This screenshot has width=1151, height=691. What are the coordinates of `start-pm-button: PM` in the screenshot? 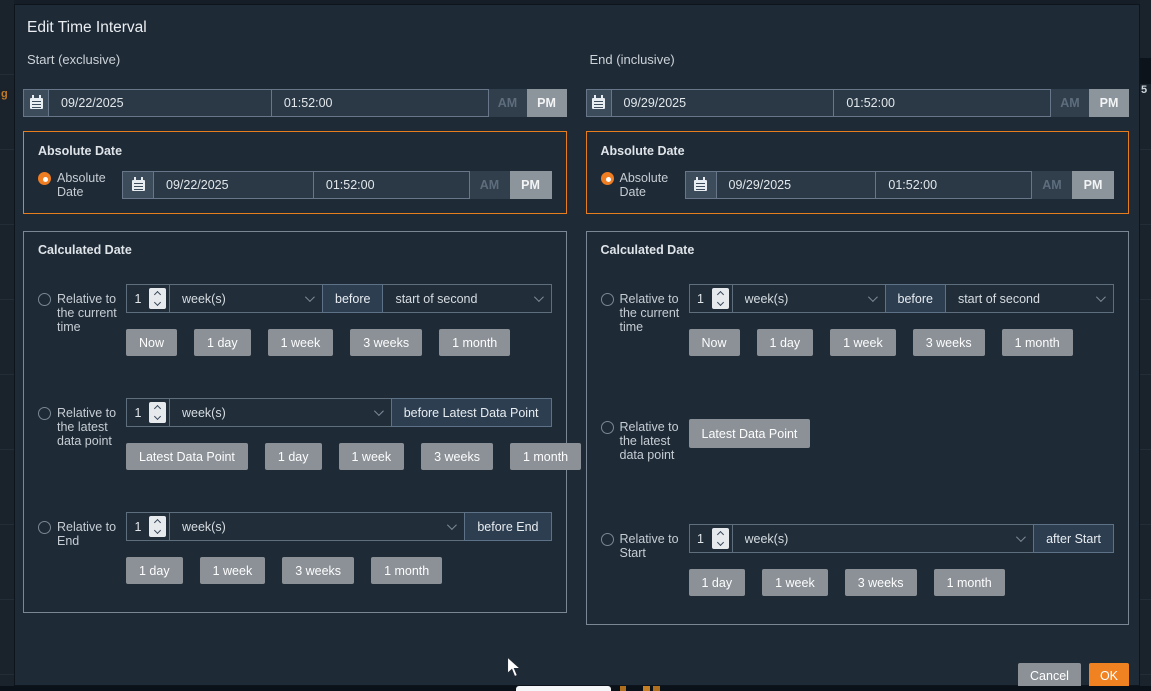 It's located at (546, 103).